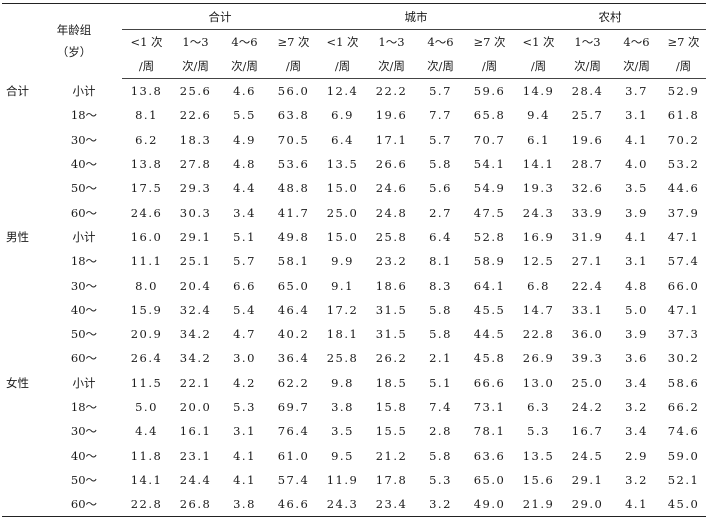 This screenshot has width=708, height=524. What do you see at coordinates (610, 16) in the screenshot?
I see `group-header-rural: 农村` at bounding box center [610, 16].